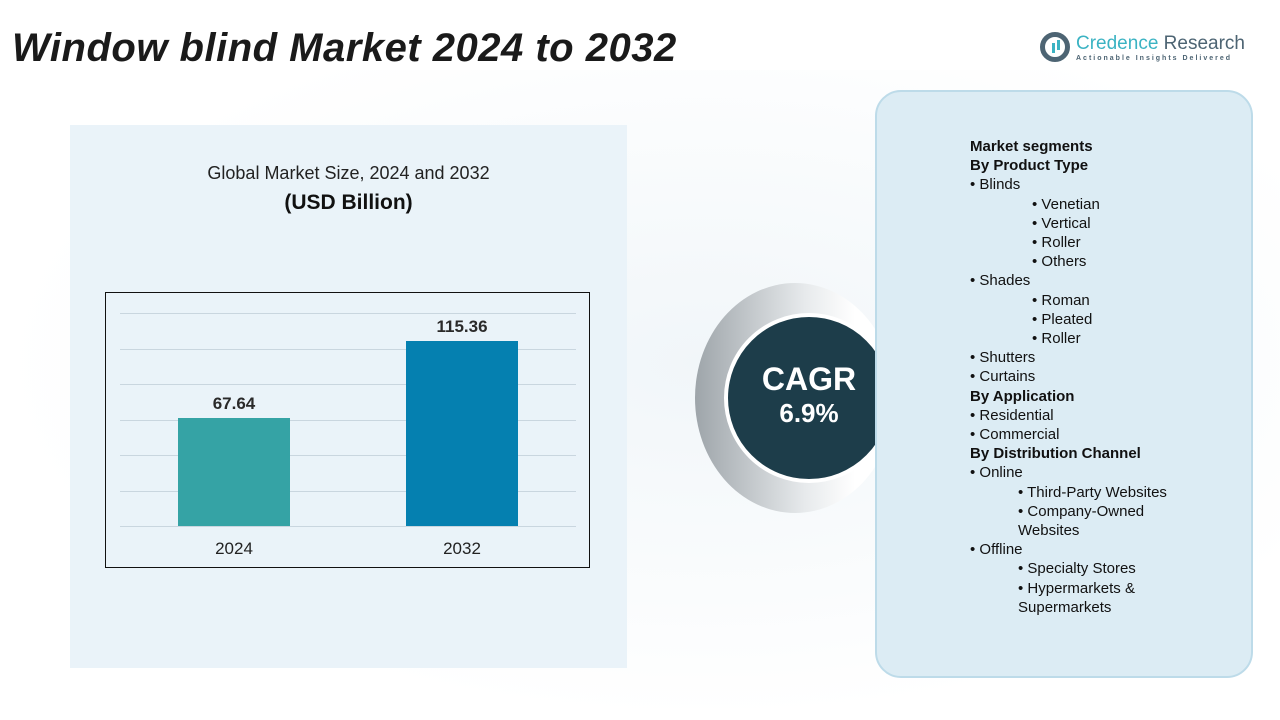 The image size is (1280, 720). I want to click on segment-item: By Distribution Channel, so click(1055, 454).